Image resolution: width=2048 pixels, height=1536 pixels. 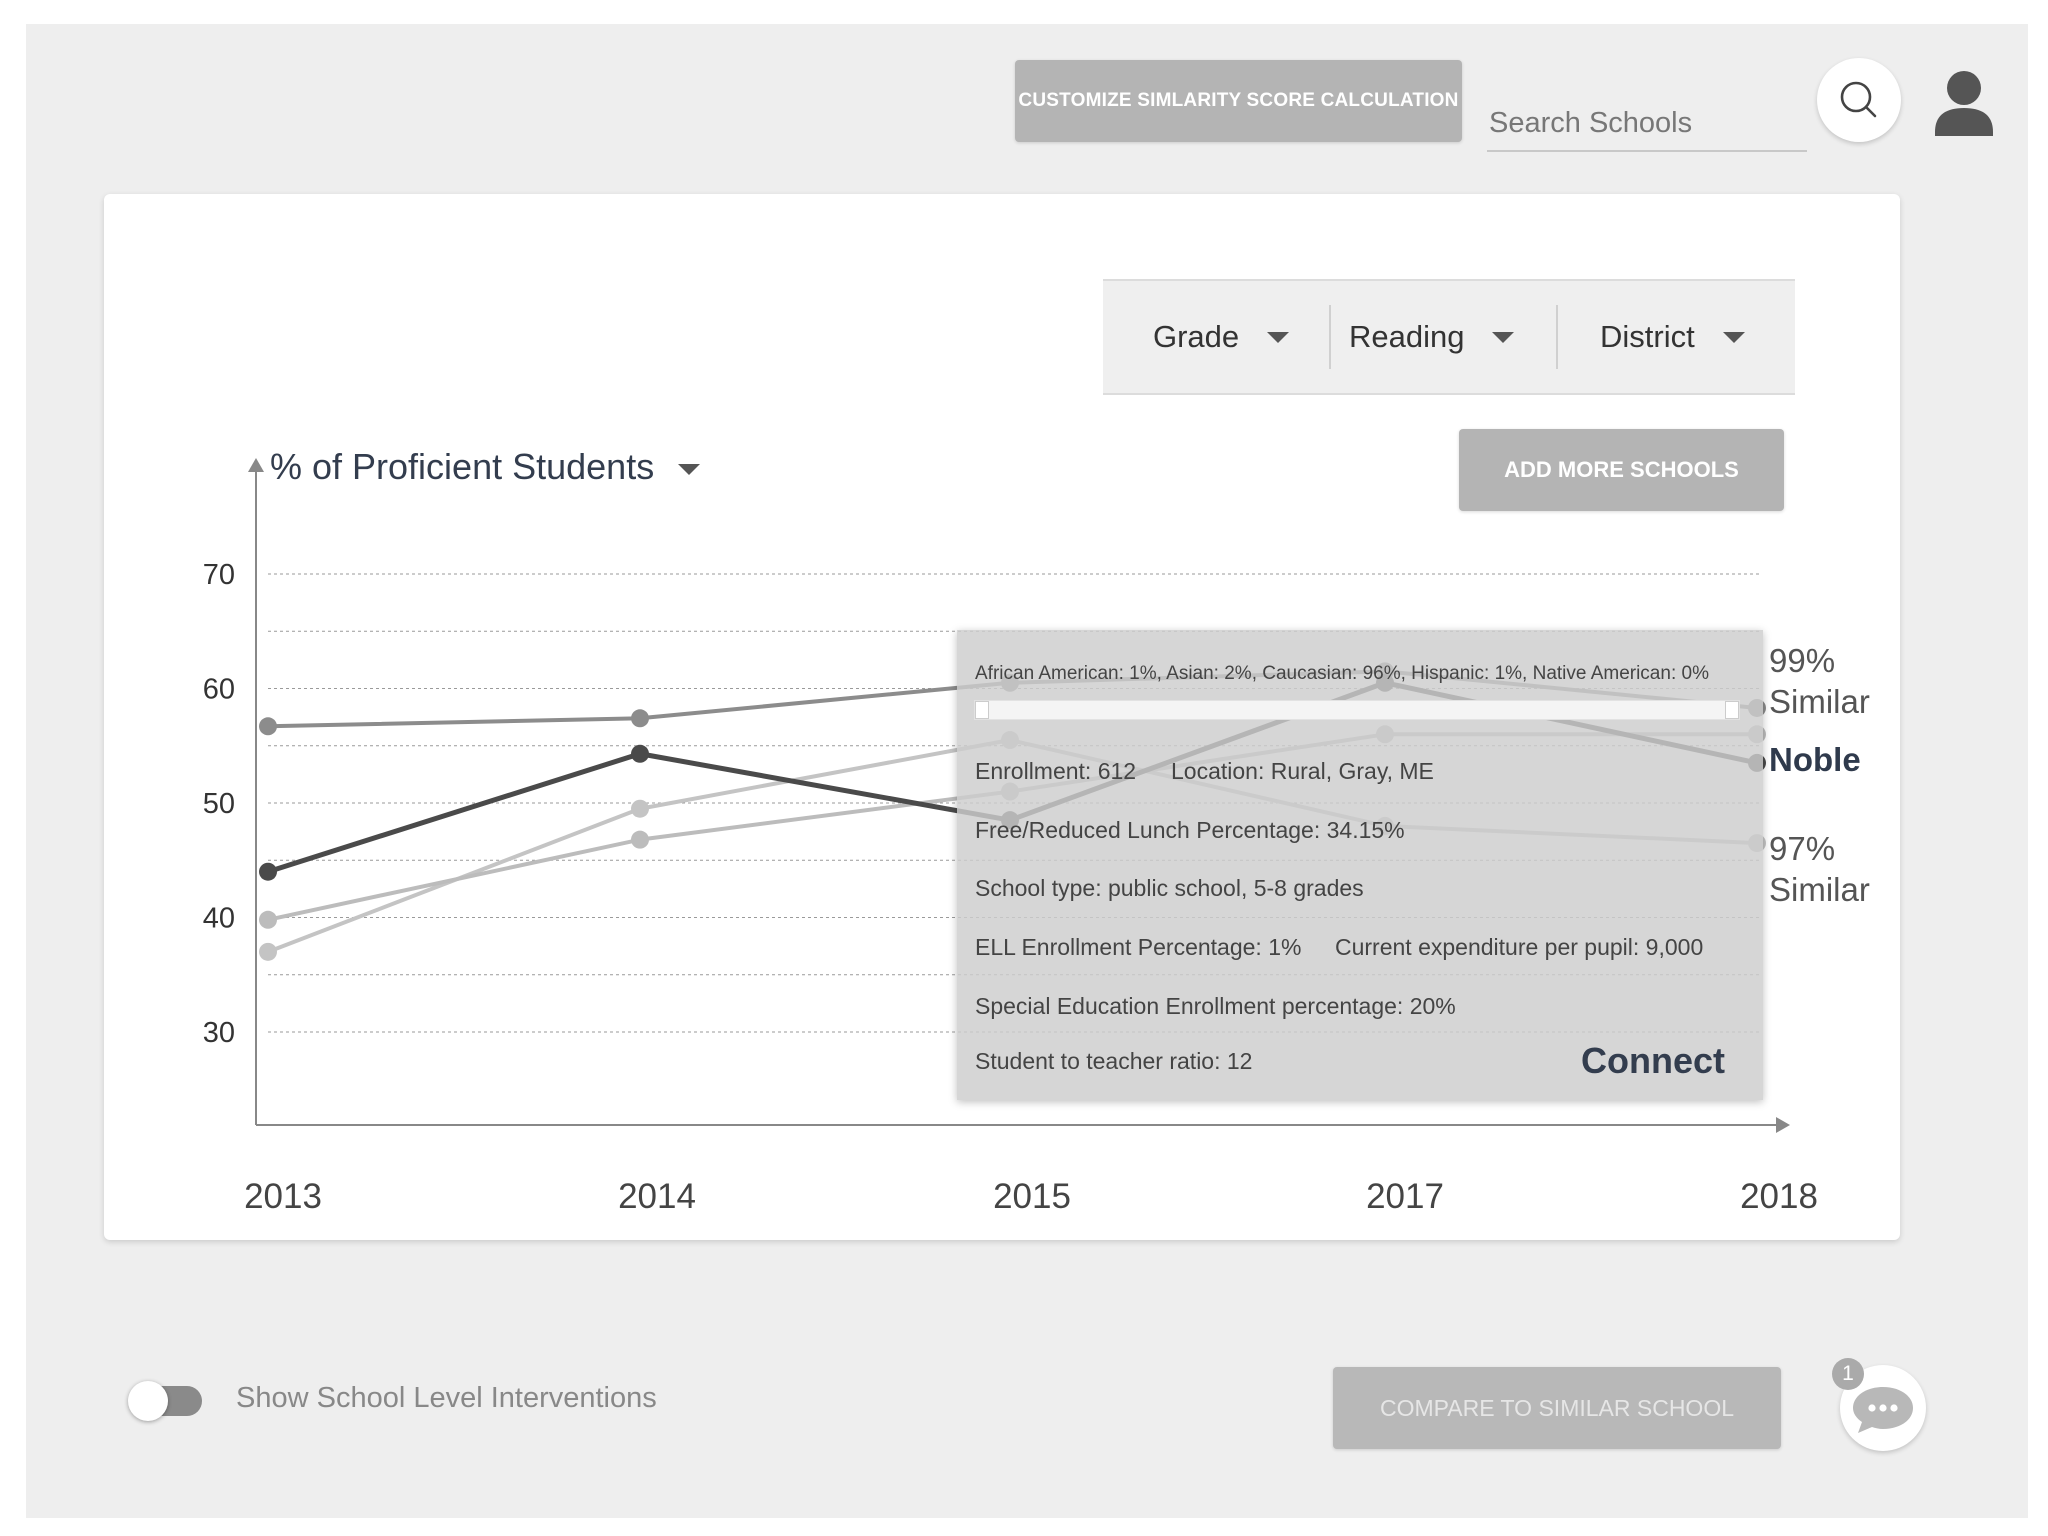 I want to click on tooltip-location: Location: Rural, Gray, ME, so click(x=1302, y=771).